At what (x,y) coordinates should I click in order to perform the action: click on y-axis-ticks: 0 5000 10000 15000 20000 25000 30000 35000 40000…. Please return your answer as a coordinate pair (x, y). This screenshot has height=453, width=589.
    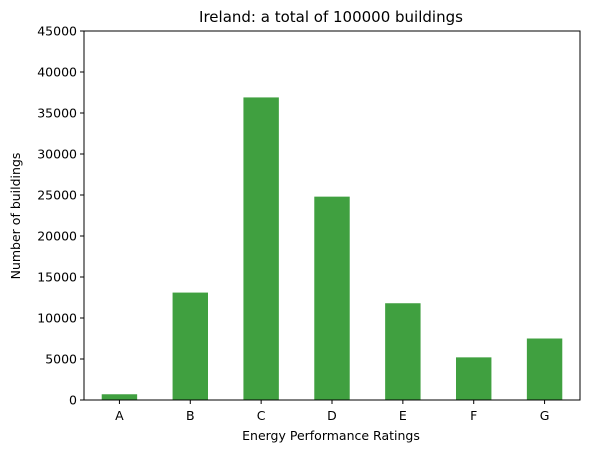
    Looking at the image, I should click on (60, 216).